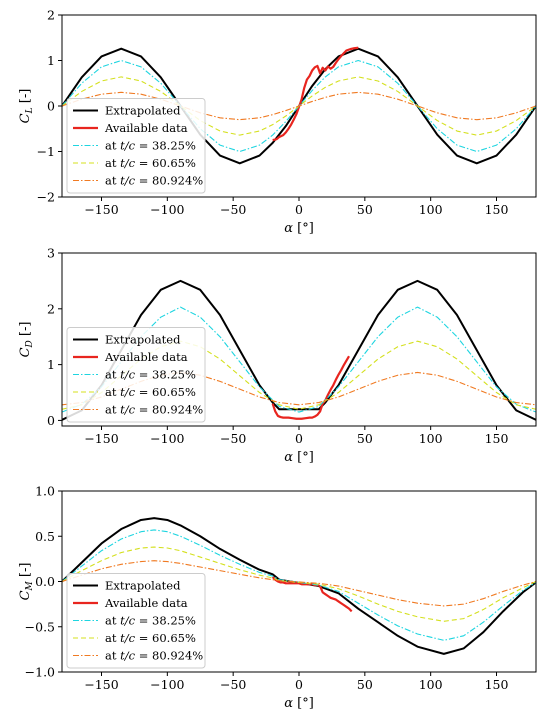  What do you see at coordinates (40, 626) in the screenshot?
I see `y-tick-label: −0.5` at bounding box center [40, 626].